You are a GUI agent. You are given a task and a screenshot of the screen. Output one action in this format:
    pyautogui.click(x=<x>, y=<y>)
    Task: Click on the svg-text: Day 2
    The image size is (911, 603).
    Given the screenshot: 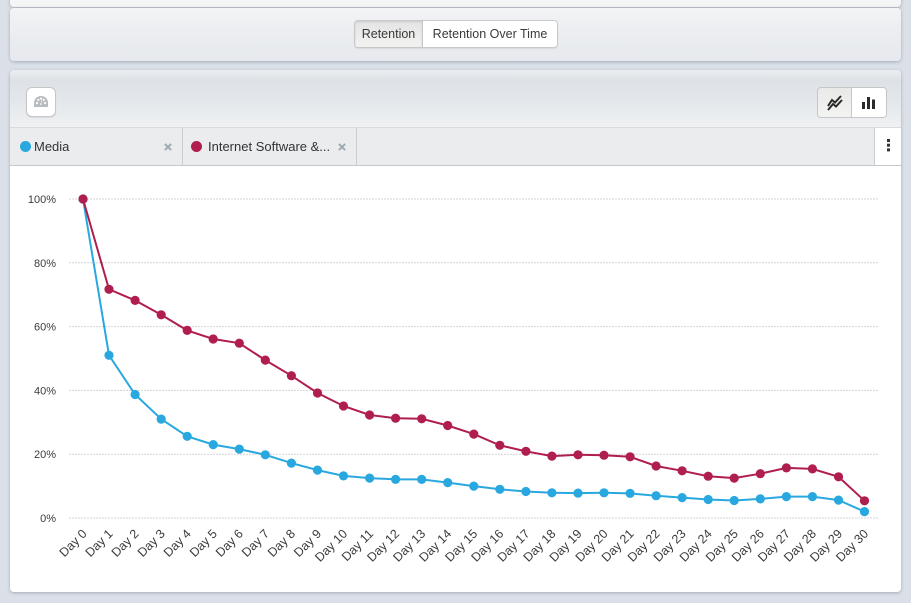 What is the action you would take?
    pyautogui.click(x=125, y=543)
    